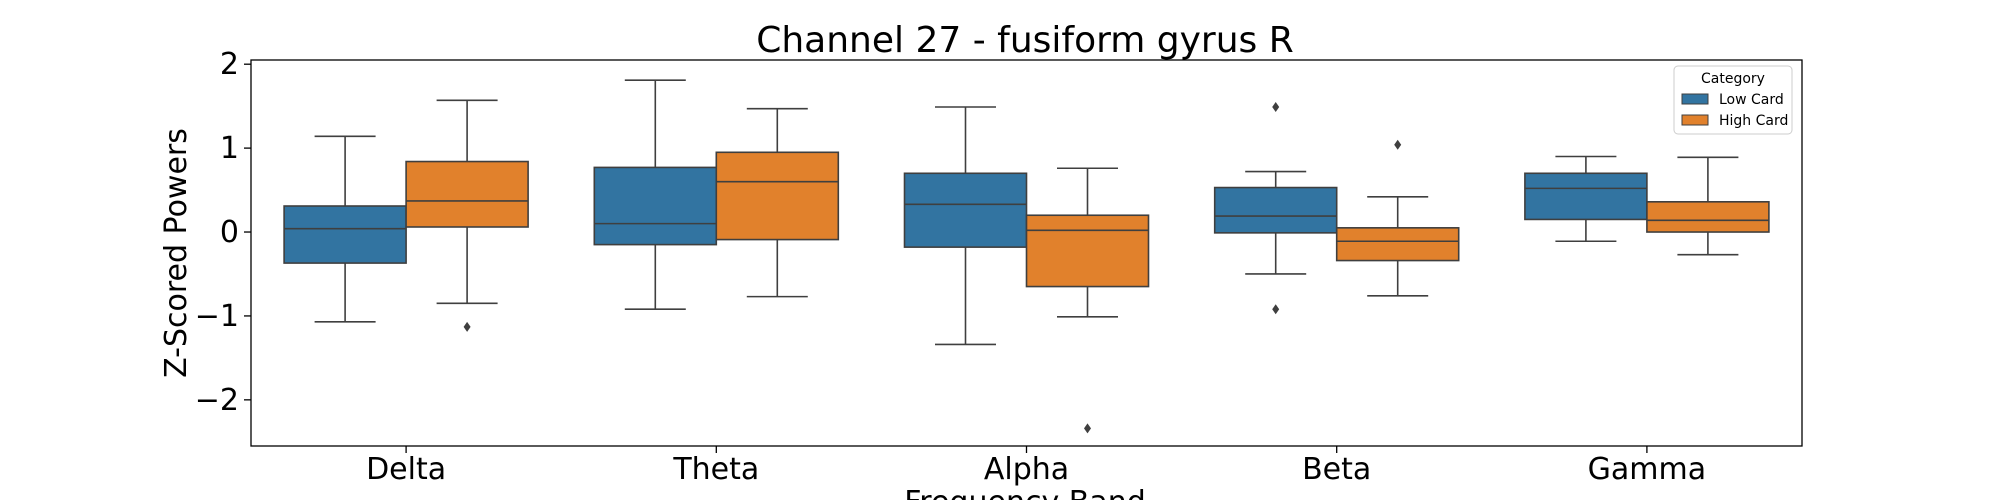 The height and width of the screenshot is (500, 2000). Describe the element at coordinates (1397, 218) in the screenshot. I see `box-high-card-beta` at that location.